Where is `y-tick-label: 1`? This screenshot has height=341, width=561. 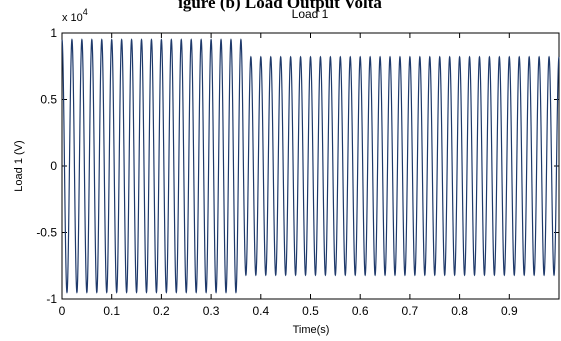
y-tick-label: 1 is located at coordinates (53, 33).